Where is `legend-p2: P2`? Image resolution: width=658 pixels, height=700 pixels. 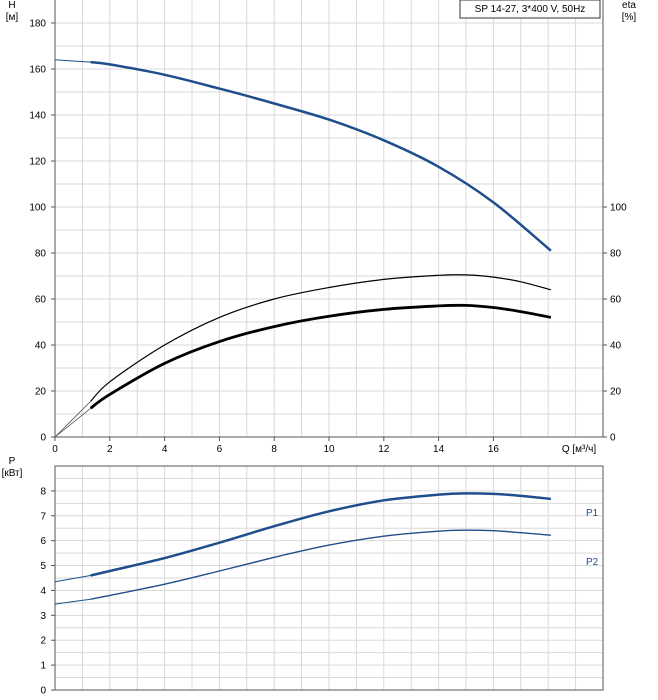
legend-p2: P2 is located at coordinates (592, 562).